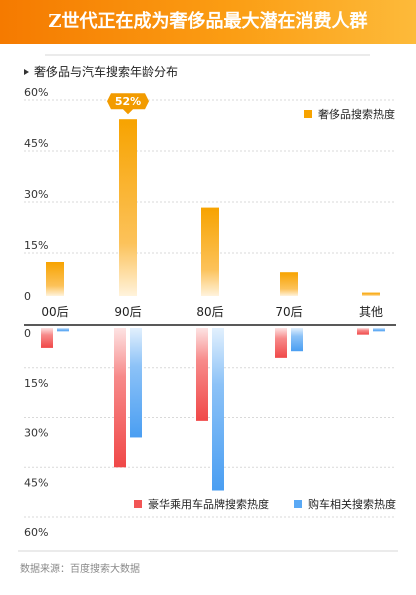 The width and height of the screenshot is (416, 595). I want to click on category-label: 80后, so click(209, 312).